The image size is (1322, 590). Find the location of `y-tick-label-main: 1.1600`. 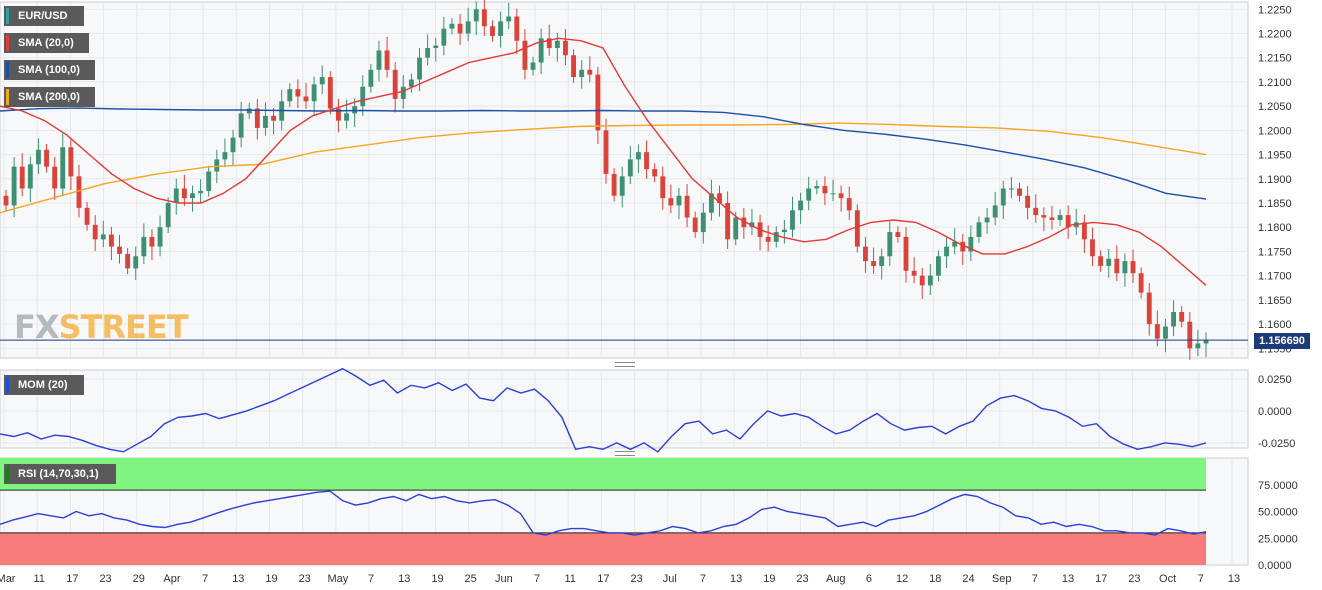

y-tick-label-main: 1.1600 is located at coordinates (1275, 325).